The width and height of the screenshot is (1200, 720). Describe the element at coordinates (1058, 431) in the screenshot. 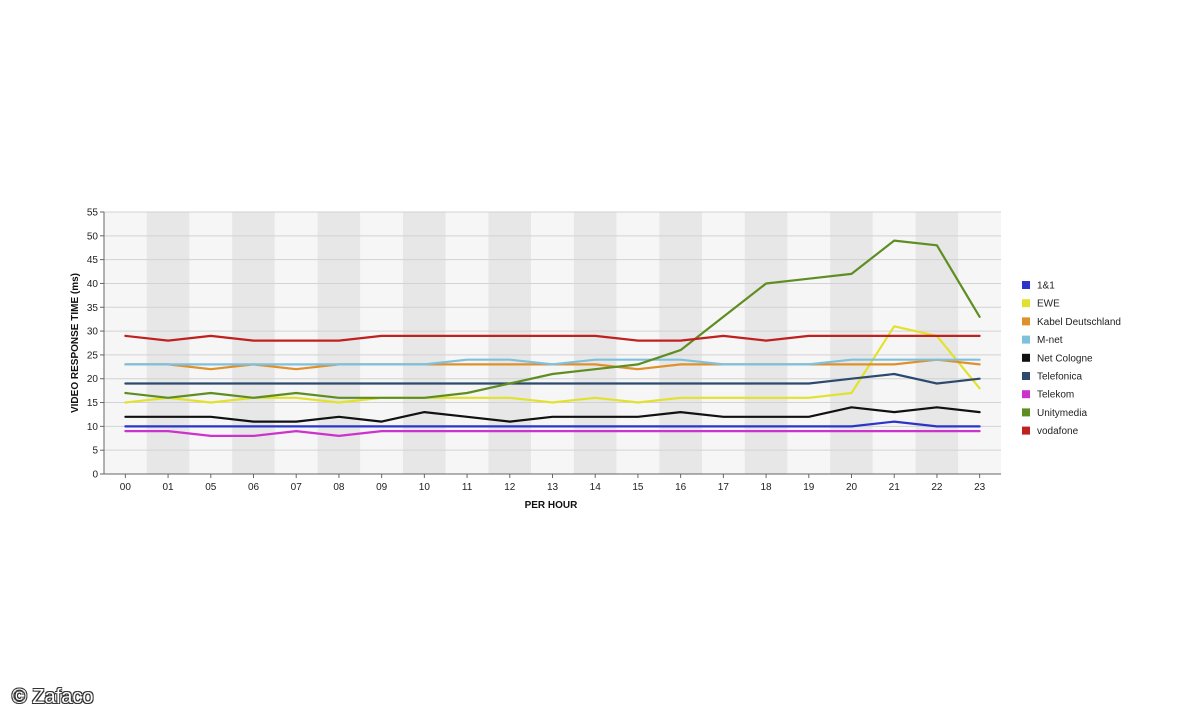

I see `legend-label: vodafone` at that location.